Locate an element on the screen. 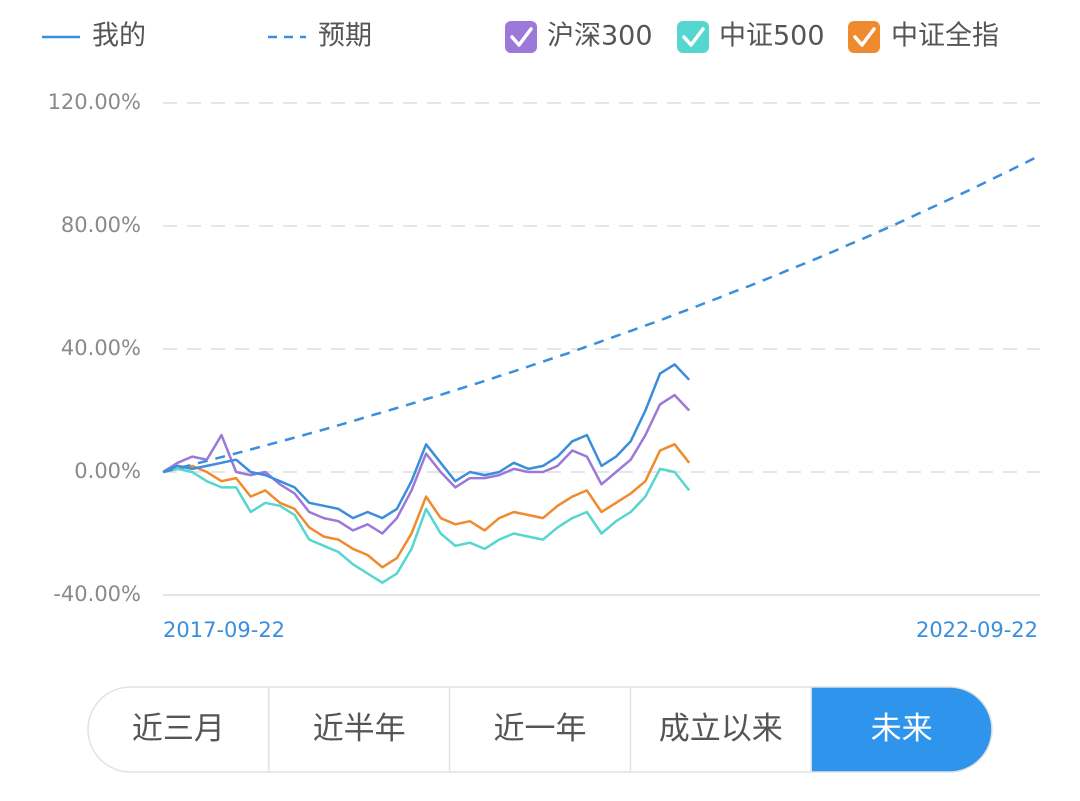 The height and width of the screenshot is (801, 1080). legend-label: 中证500 is located at coordinates (772, 36).